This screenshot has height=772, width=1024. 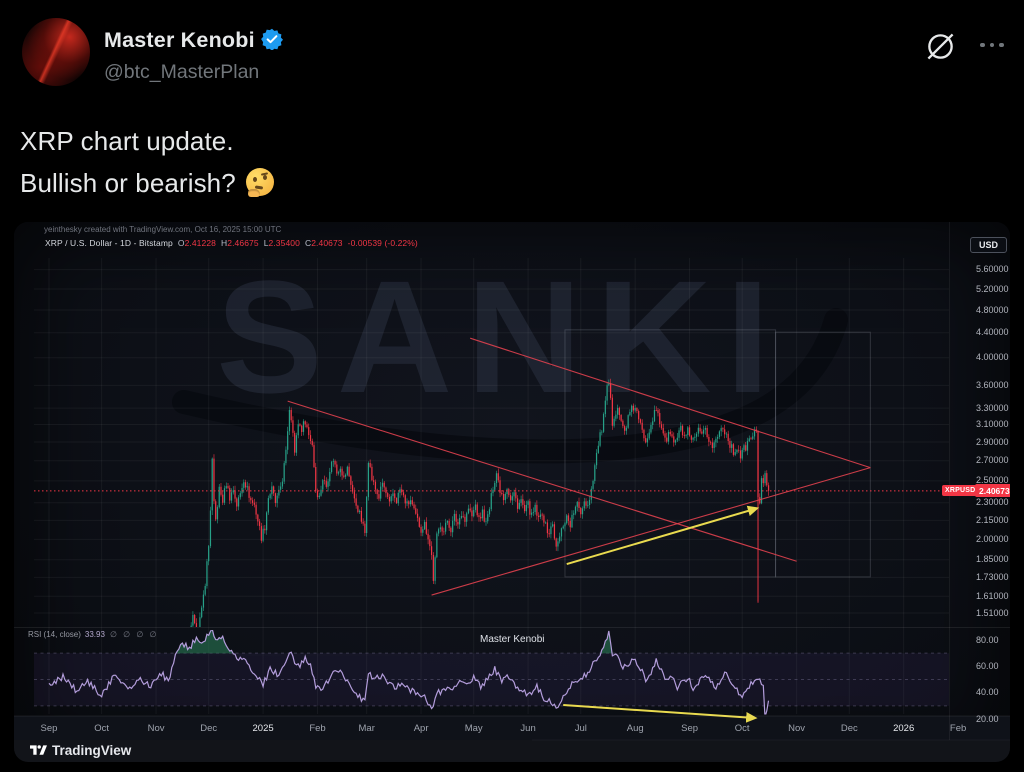 I want to click on price-axis-label: 5.60000, so click(x=992, y=269).